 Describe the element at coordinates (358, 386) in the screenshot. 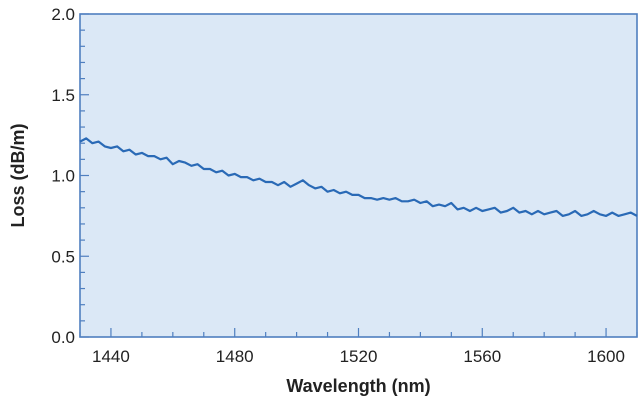

I see `x-axis-title: Wavelength (nm)` at that location.